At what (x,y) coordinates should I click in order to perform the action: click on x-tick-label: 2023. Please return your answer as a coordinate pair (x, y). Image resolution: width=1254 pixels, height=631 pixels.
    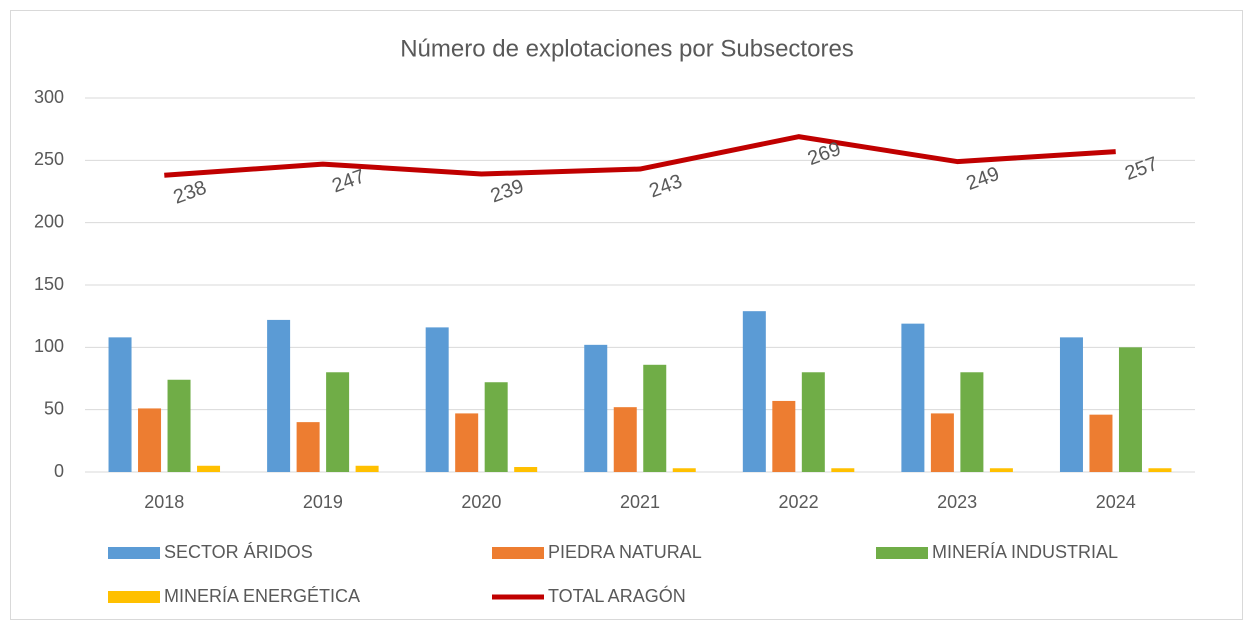
    Looking at the image, I should click on (957, 502).